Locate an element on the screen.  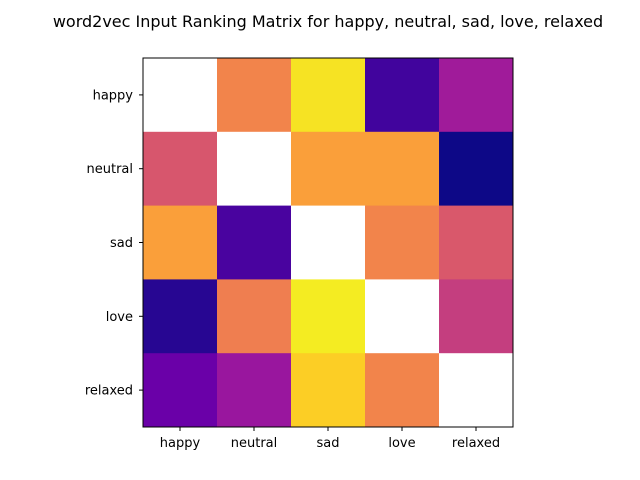
heatmap-cell-happy-sad is located at coordinates (328, 95).